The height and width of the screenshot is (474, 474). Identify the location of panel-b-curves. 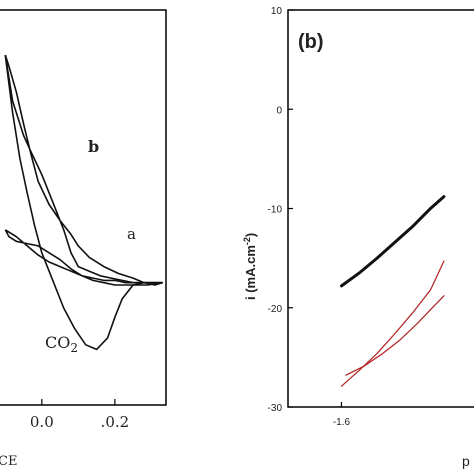
(393, 291).